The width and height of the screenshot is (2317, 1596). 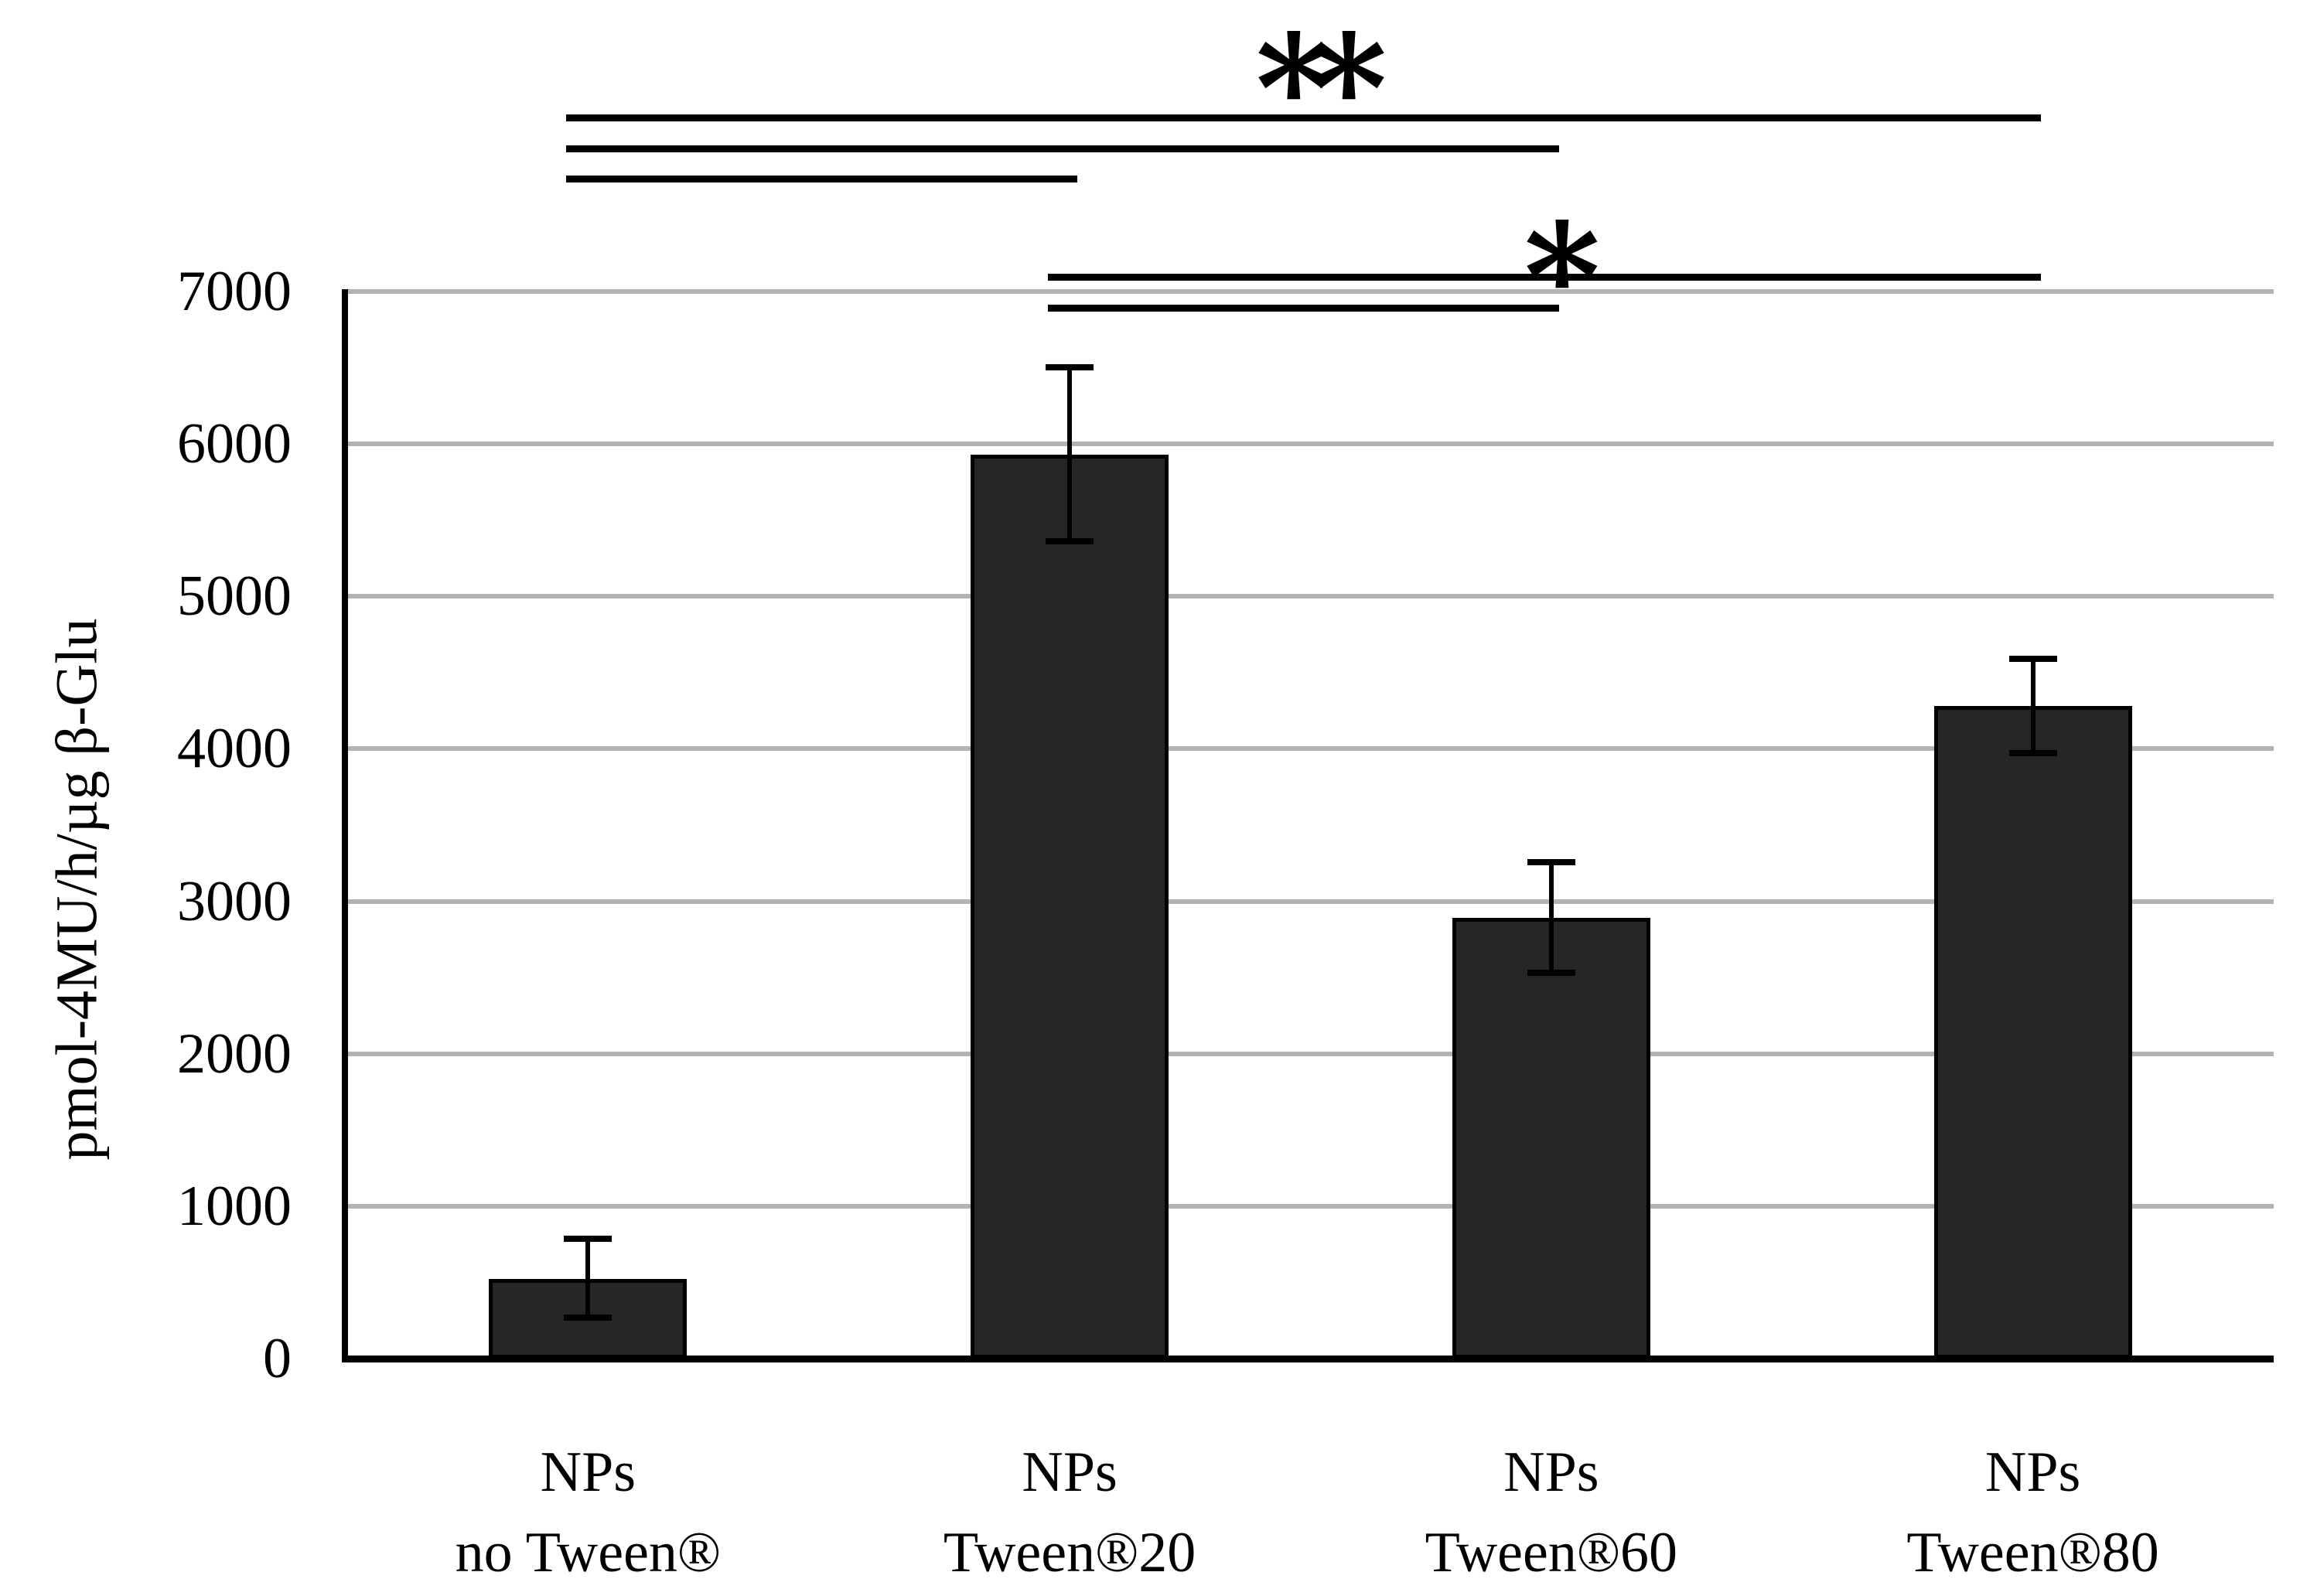 I want to click on y-tick-label-7000: 7000, so click(x=234, y=291).